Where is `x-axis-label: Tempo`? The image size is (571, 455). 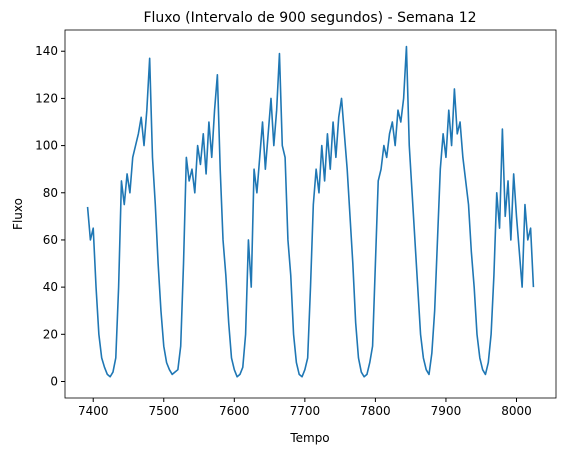 x-axis-label: Tempo is located at coordinates (309, 438).